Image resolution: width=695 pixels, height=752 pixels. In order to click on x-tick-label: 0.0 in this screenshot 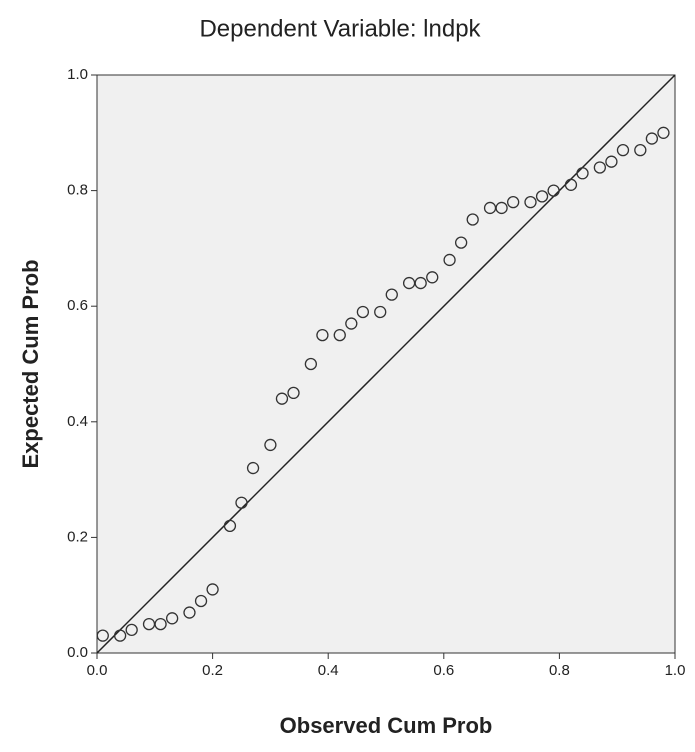, I will do `click(97, 670)`.